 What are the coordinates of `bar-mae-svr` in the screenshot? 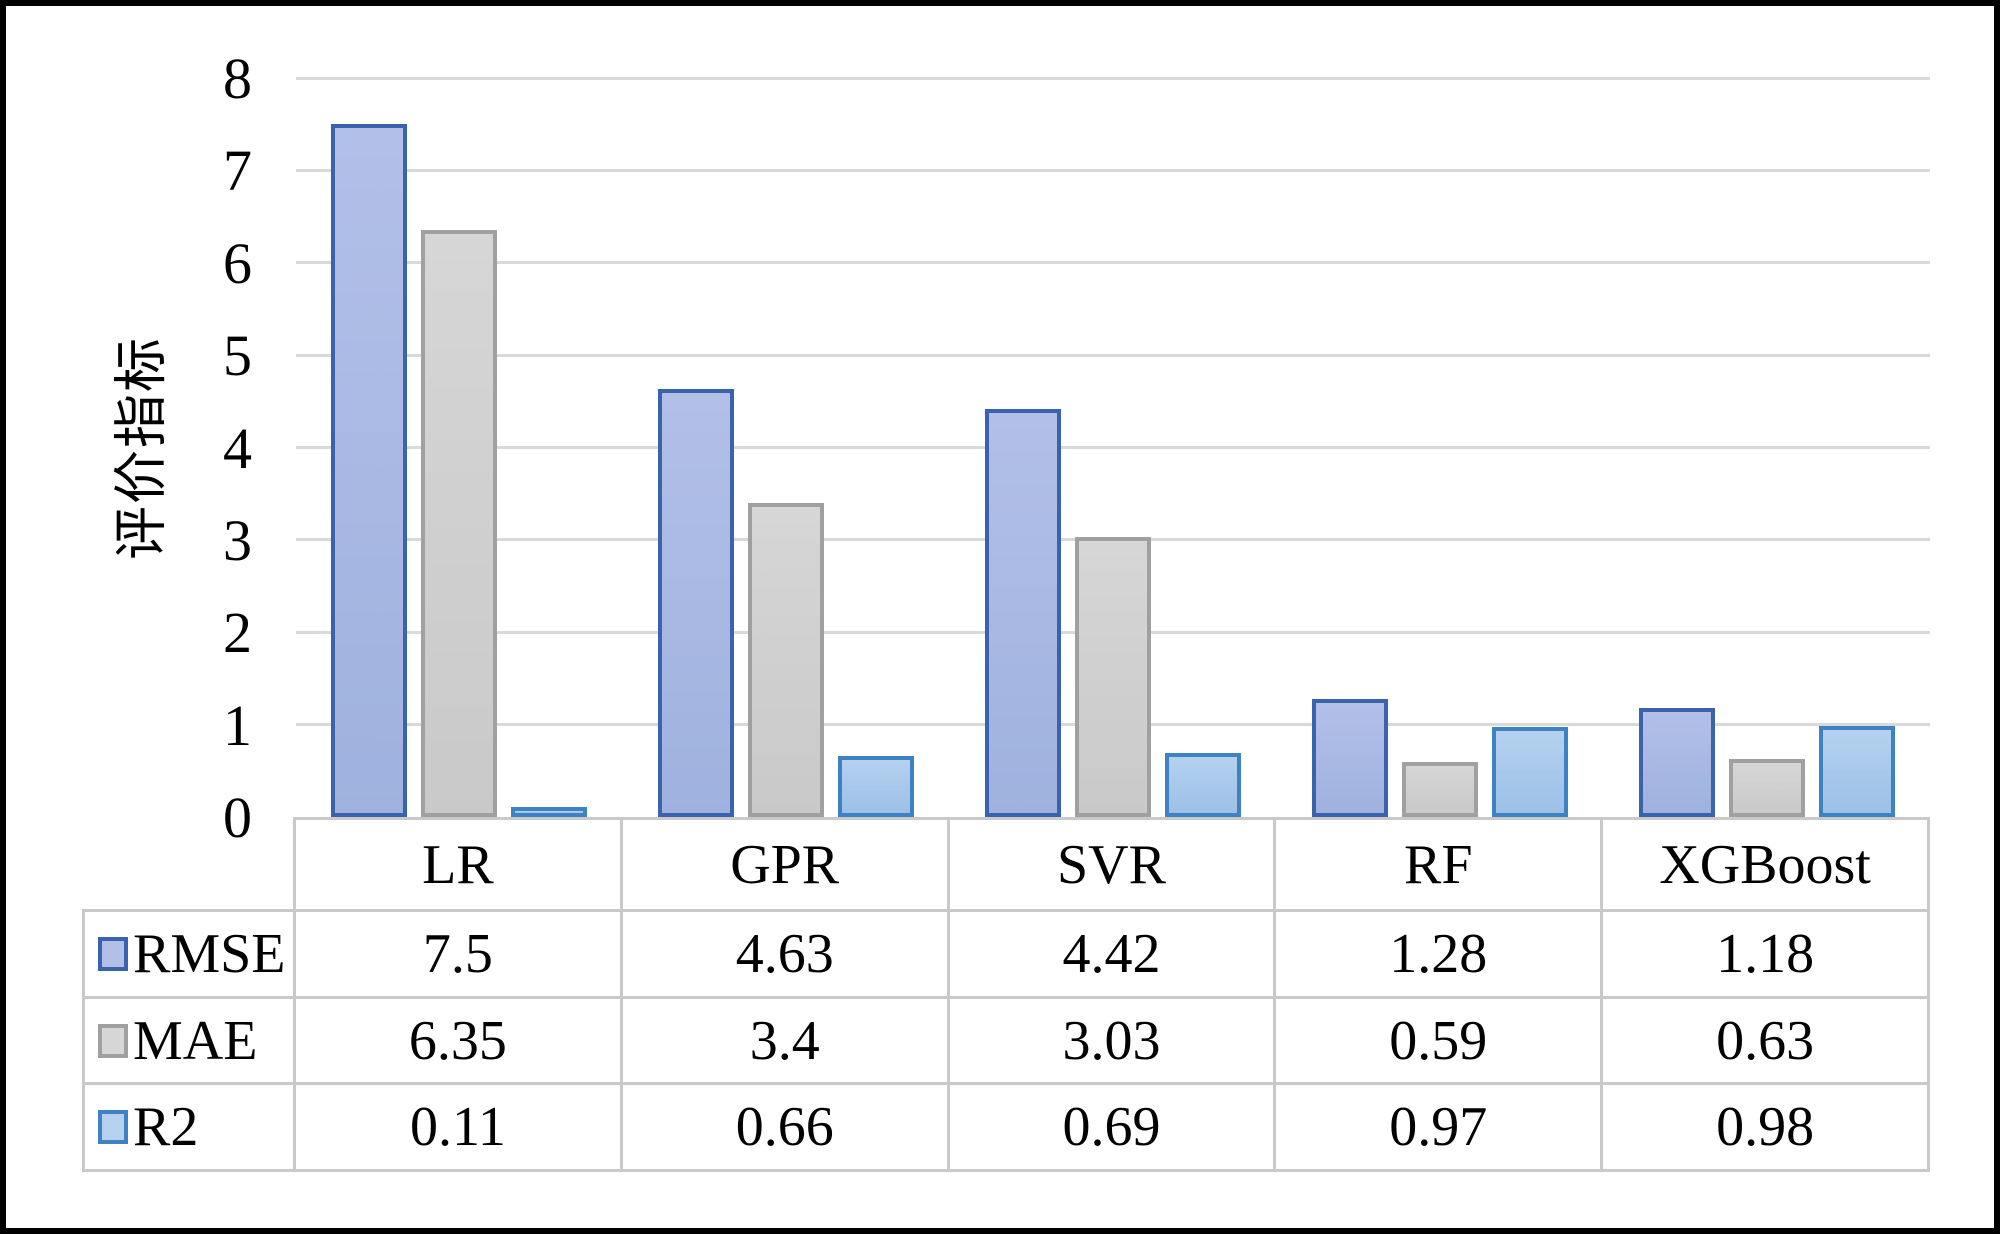 It's located at (1113, 677).